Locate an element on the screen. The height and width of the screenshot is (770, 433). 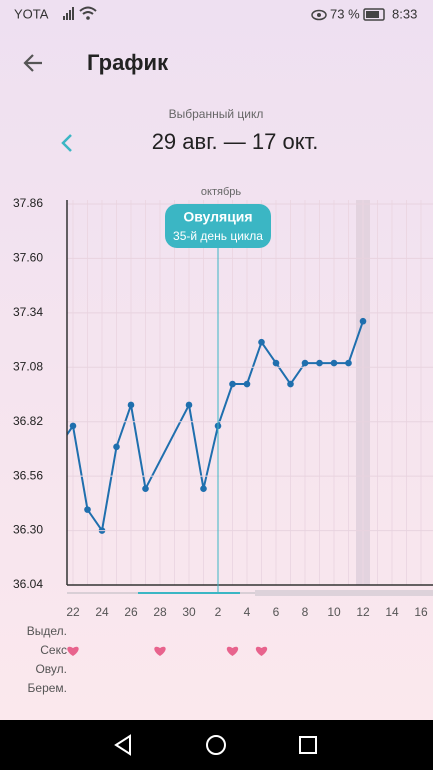
event-row-label: Берем. is located at coordinates (47, 688).